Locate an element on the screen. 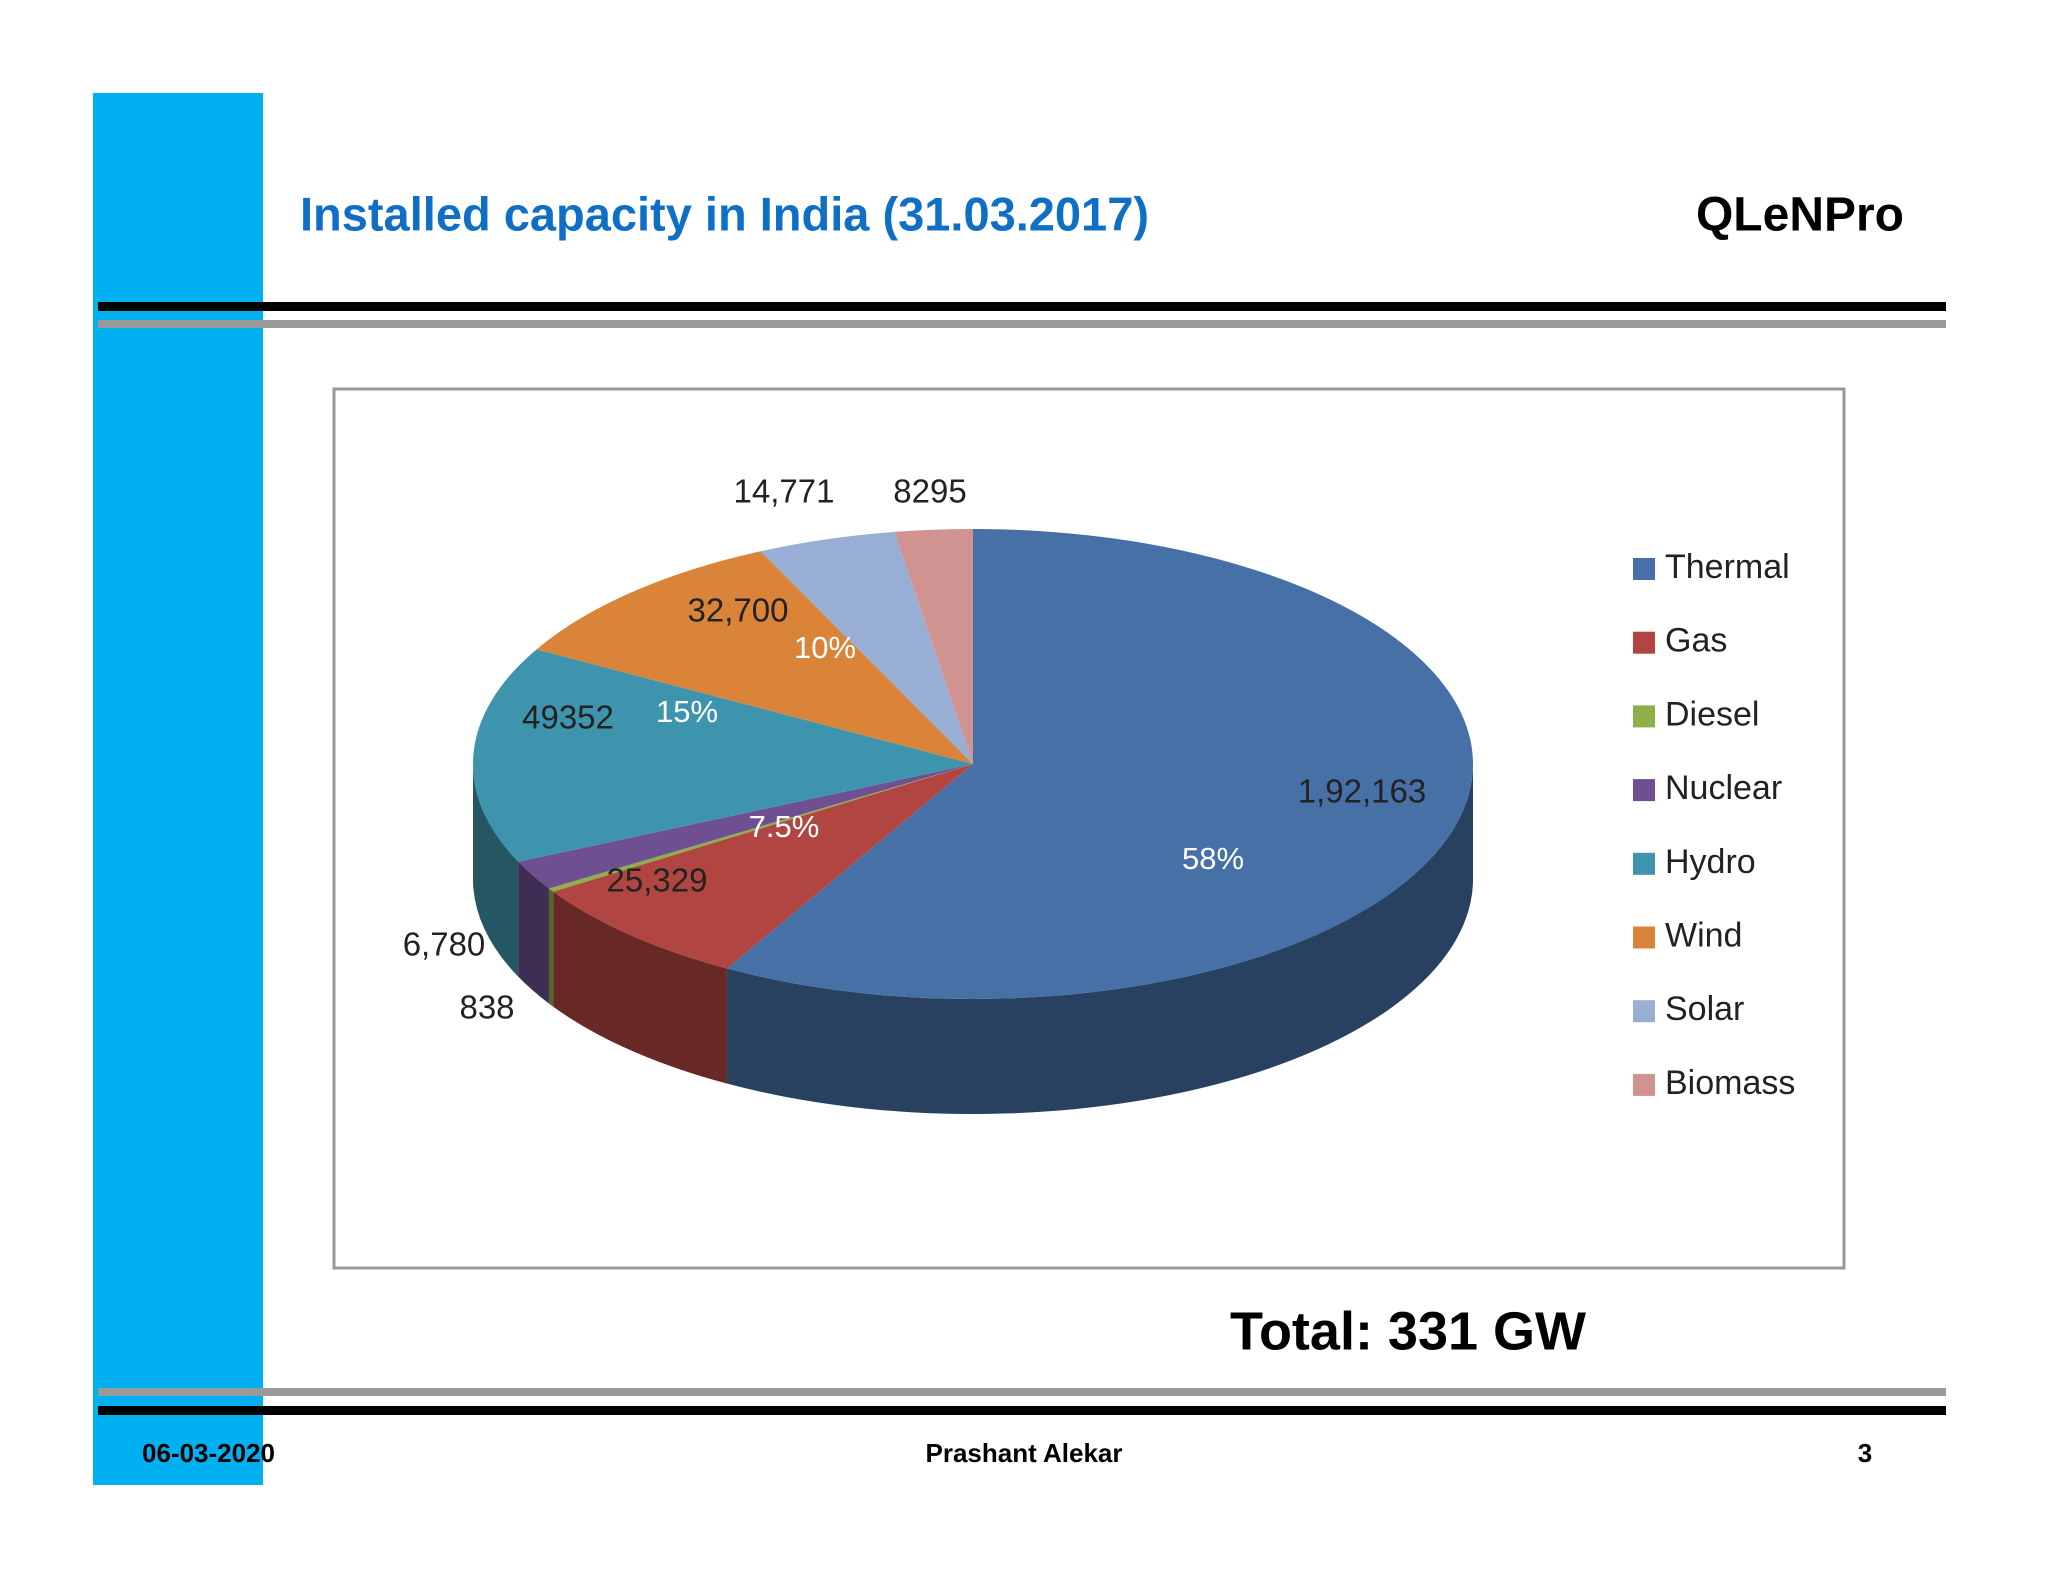  percent-label: 15% is located at coordinates (687, 711).